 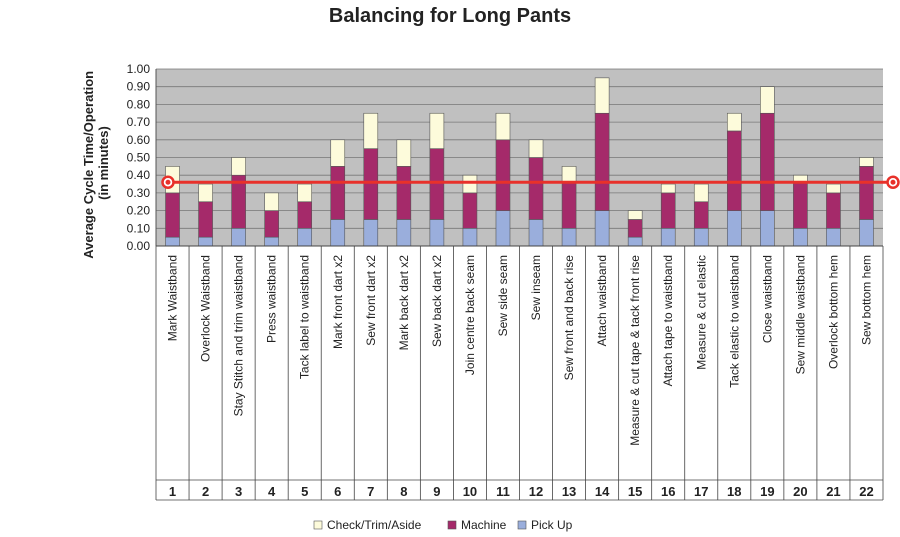 What do you see at coordinates (370, 491) in the screenshot?
I see `x-category-number: 7` at bounding box center [370, 491].